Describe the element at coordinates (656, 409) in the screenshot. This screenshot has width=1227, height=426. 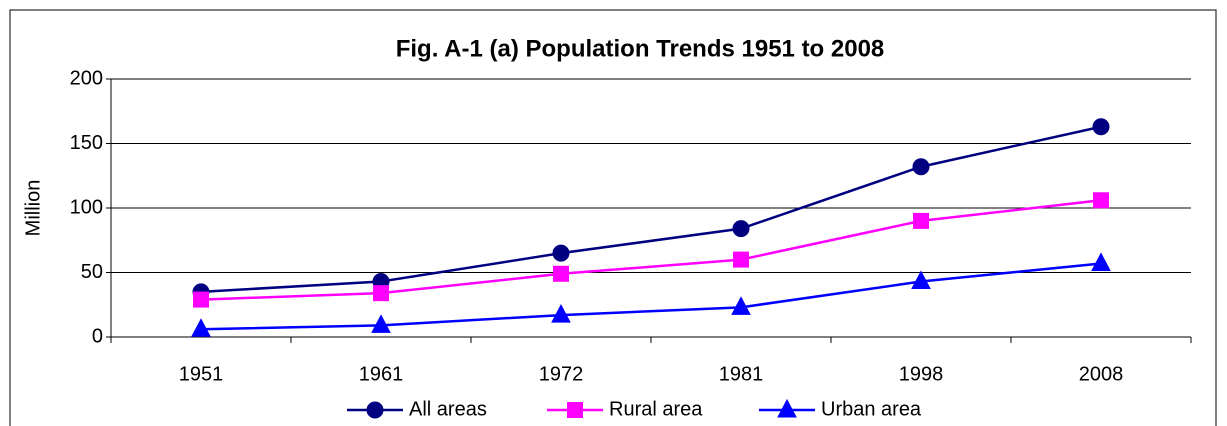
I see `legend-label: Rural area` at that location.